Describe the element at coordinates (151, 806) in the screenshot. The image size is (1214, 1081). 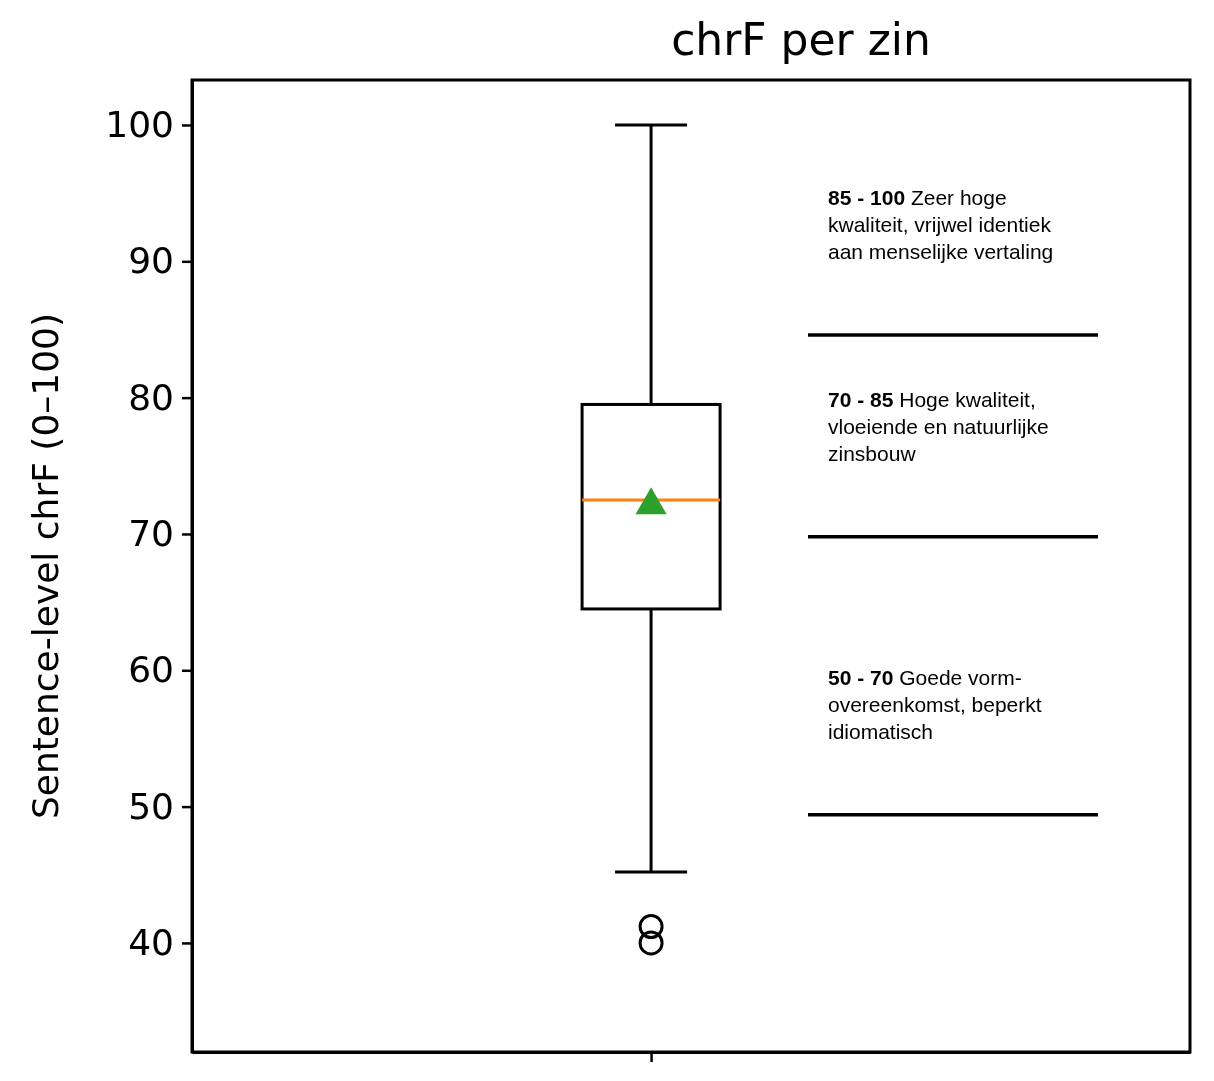
I see `y-tick-label: 50` at that location.